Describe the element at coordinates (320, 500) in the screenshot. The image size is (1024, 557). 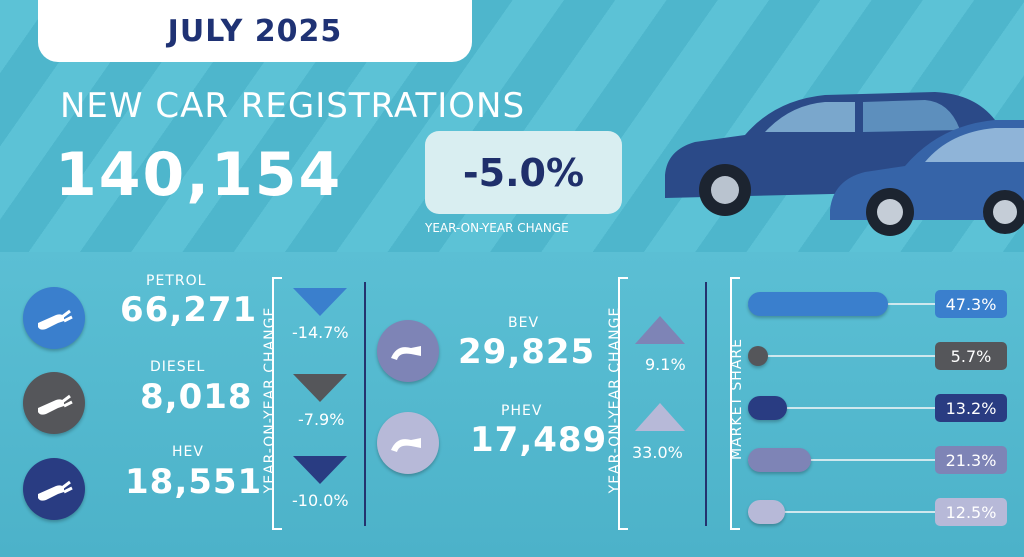
I see `hev-change: -10.0%` at that location.